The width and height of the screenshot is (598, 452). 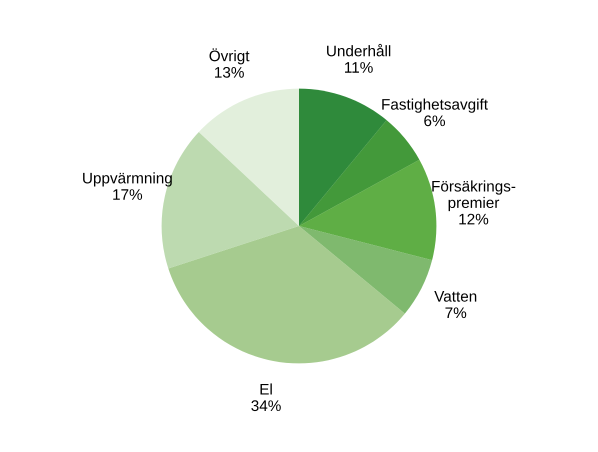 I want to click on slice-label: Övrigt, so click(x=230, y=56).